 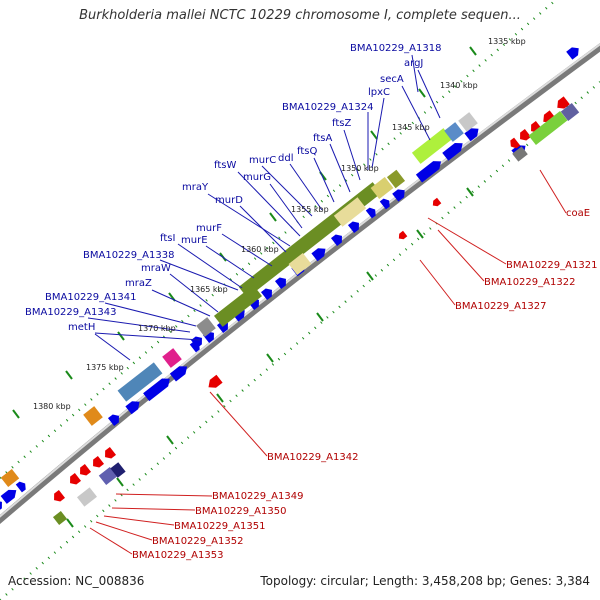 What do you see at coordinates (81, 327) in the screenshot?
I see `gene-label: metH` at bounding box center [81, 327].